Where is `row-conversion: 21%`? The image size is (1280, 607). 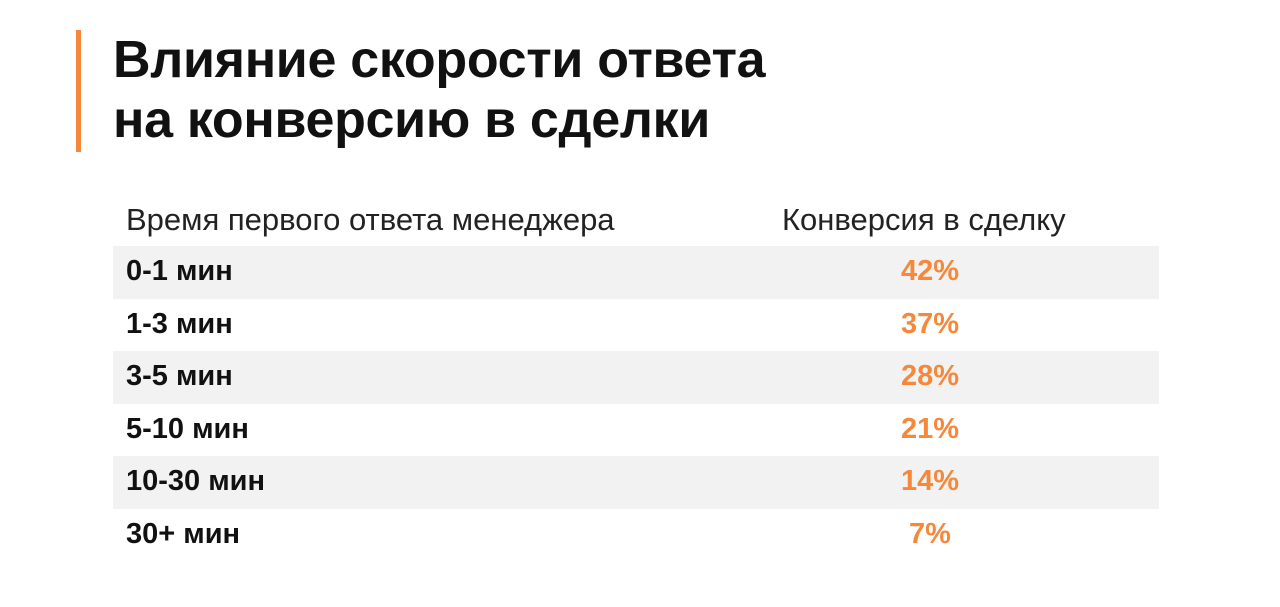
row-conversion: 21% is located at coordinates (930, 428).